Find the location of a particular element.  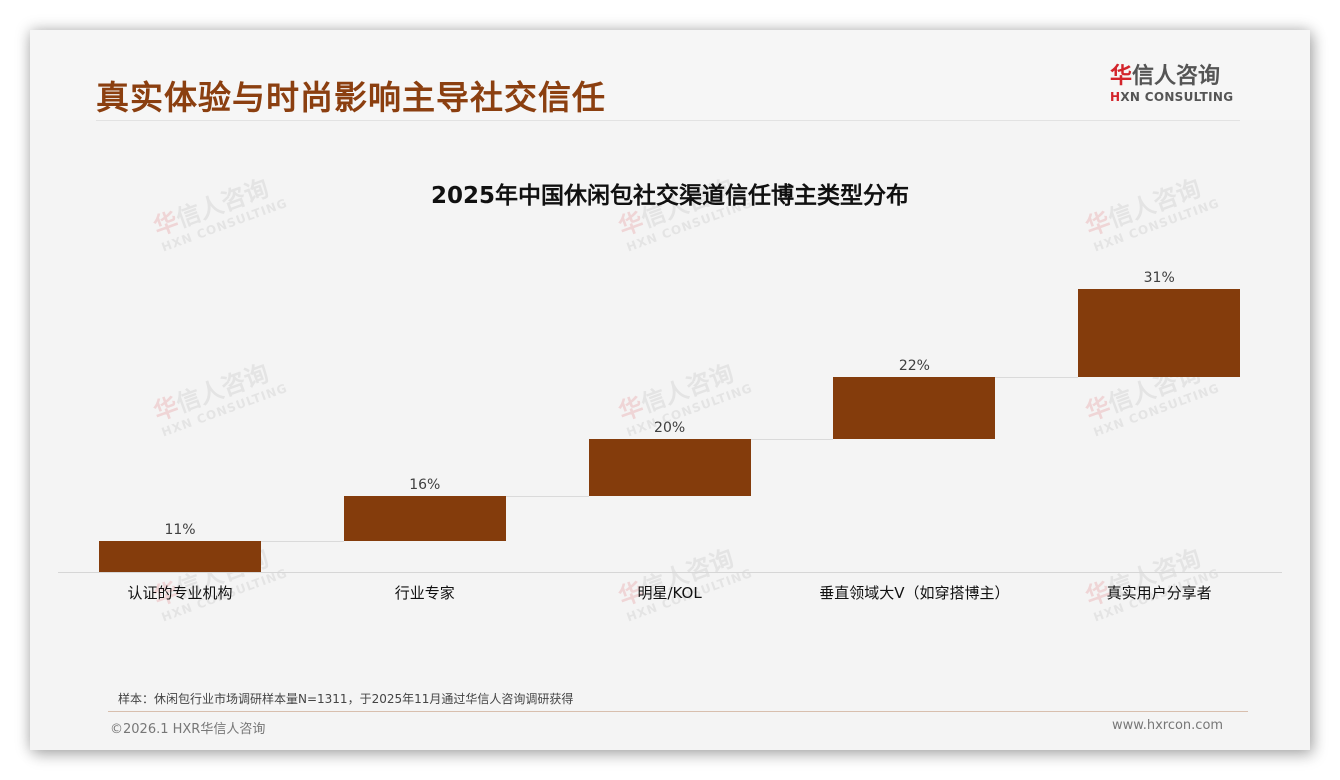

logo-english: HXN CONSULTING is located at coordinates (1180, 97).